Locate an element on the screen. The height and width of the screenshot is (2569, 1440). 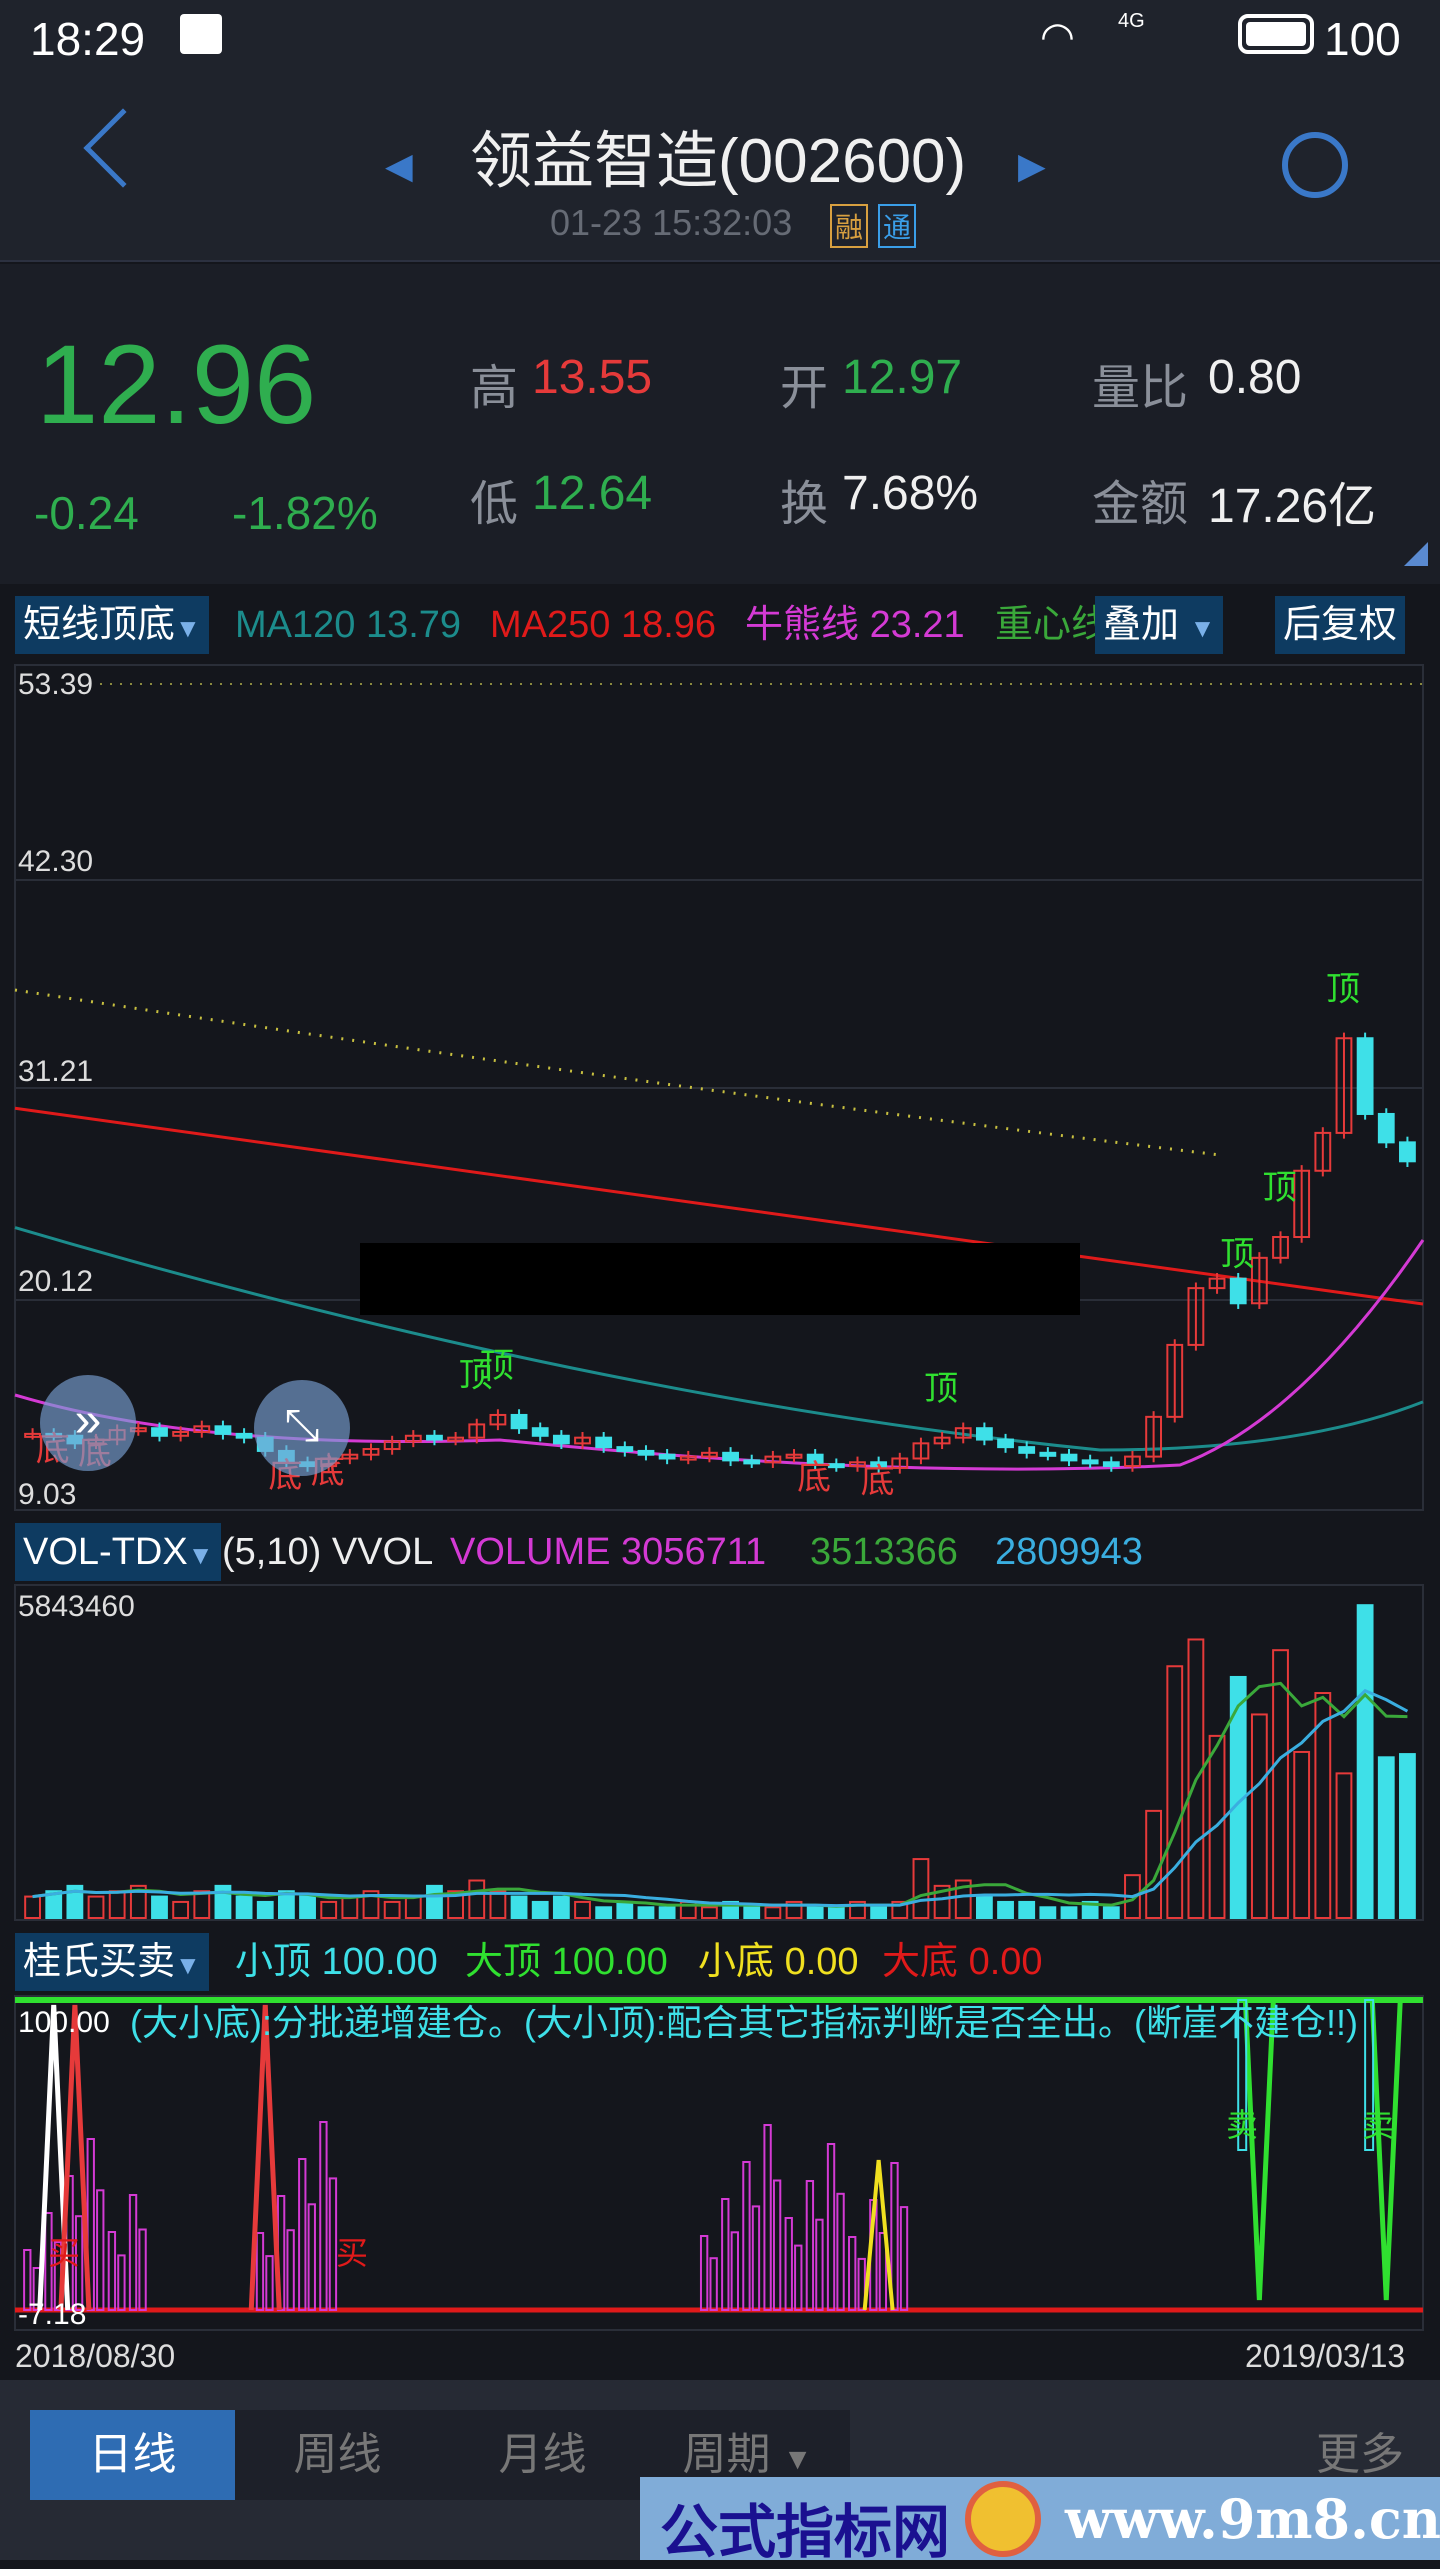
redaction-box is located at coordinates (720, 1279).